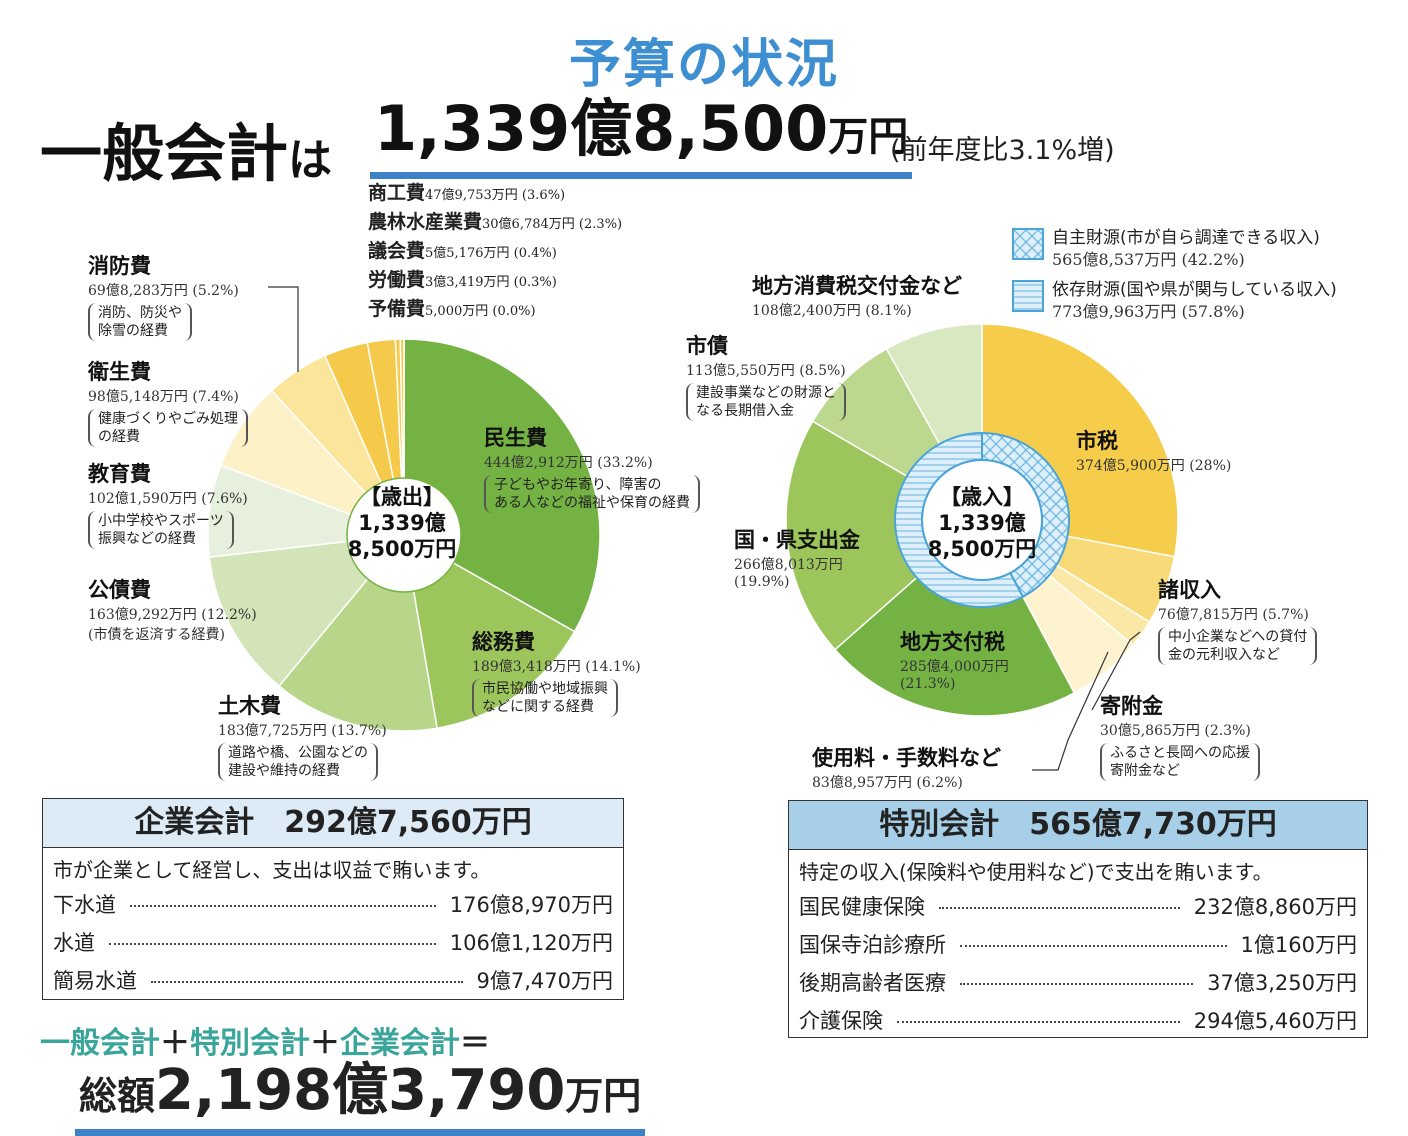 The height and width of the screenshot is (1136, 1408). What do you see at coordinates (766, 402) in the screenshot?
I see `slice-label-desc: 建設事業などの財源と なる長期借入金` at bounding box center [766, 402].